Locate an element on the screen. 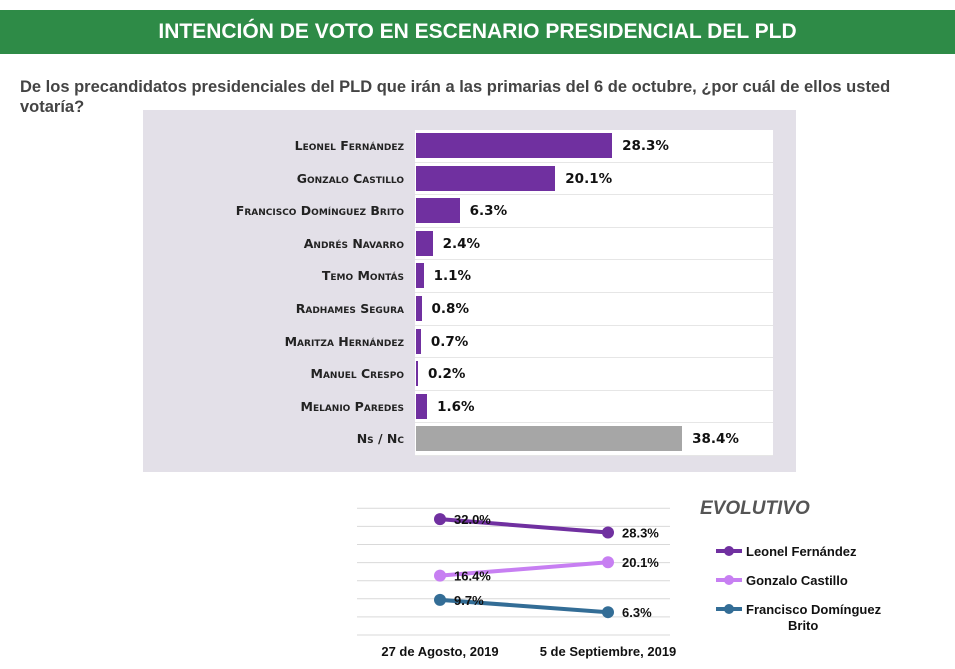 This screenshot has height=669, width=955. bar-value-label: 1.1% is located at coordinates (452, 276).